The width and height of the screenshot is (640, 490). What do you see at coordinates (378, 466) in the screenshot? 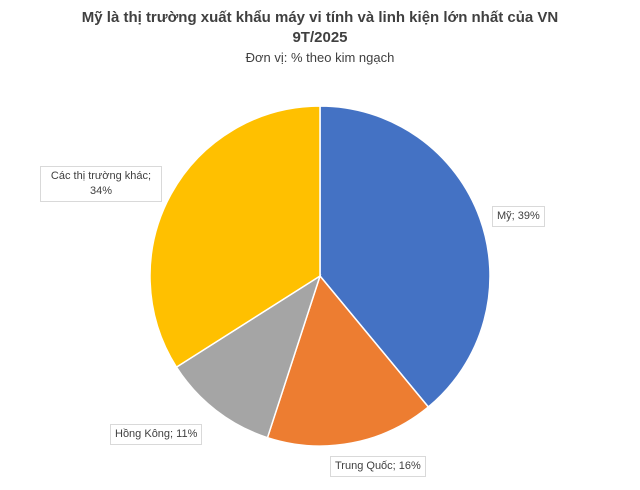
I see `data-label: Trung Quốc; 16%` at bounding box center [378, 466].